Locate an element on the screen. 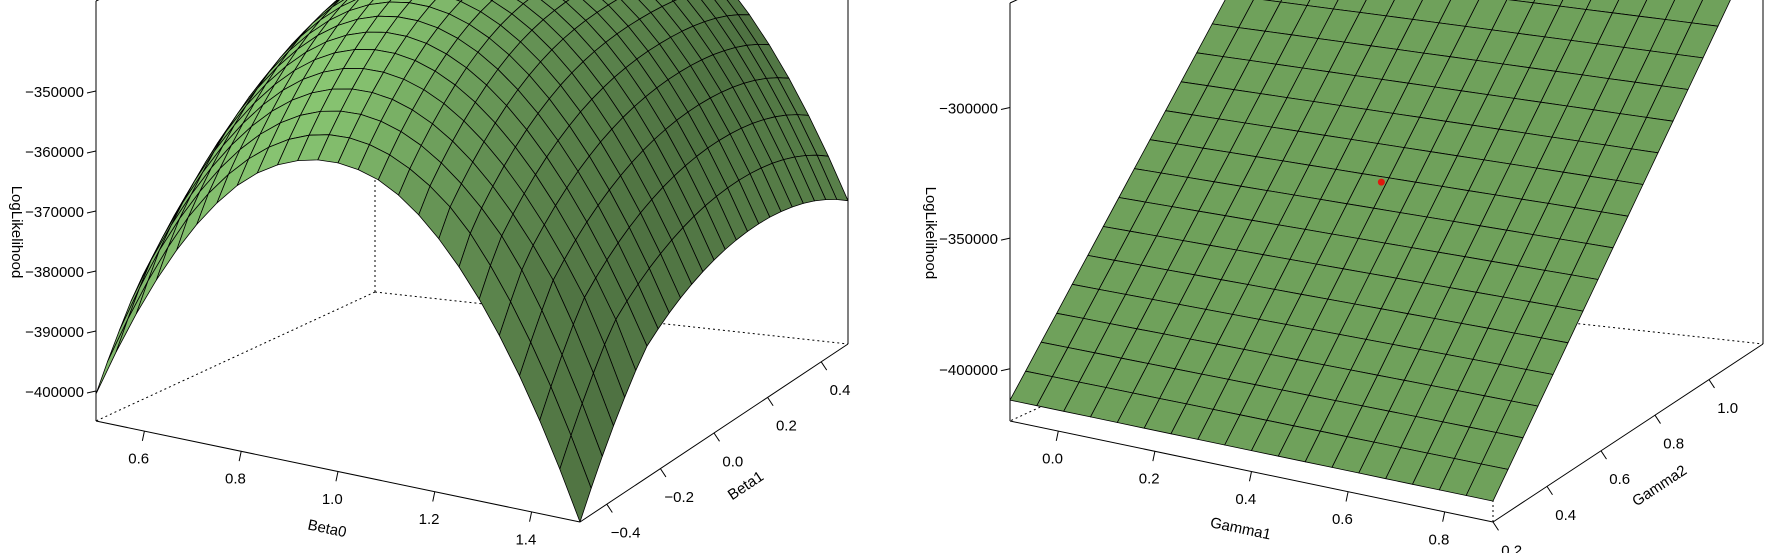 The height and width of the screenshot is (553, 1772). y-tick-label: 1.0 is located at coordinates (1727, 408).